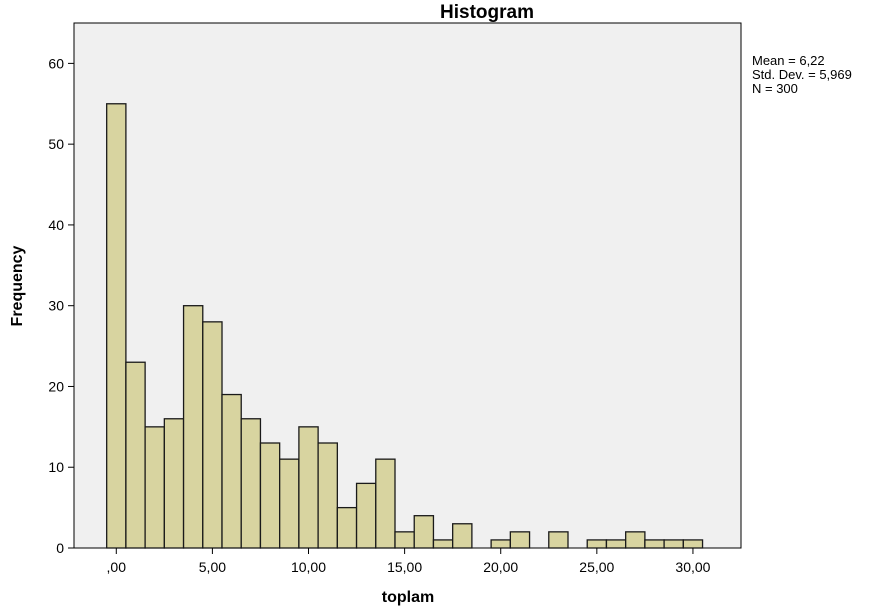  What do you see at coordinates (60, 548) in the screenshot?
I see `y-tick-label: 0` at bounding box center [60, 548].